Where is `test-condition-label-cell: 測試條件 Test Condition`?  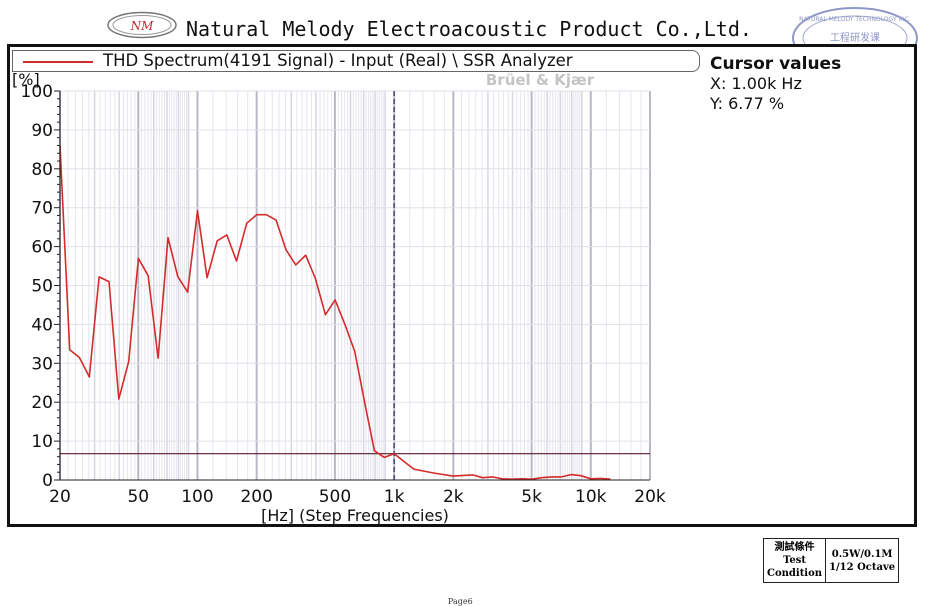 test-condition-label-cell: 測試條件 Test Condition is located at coordinates (794, 560).